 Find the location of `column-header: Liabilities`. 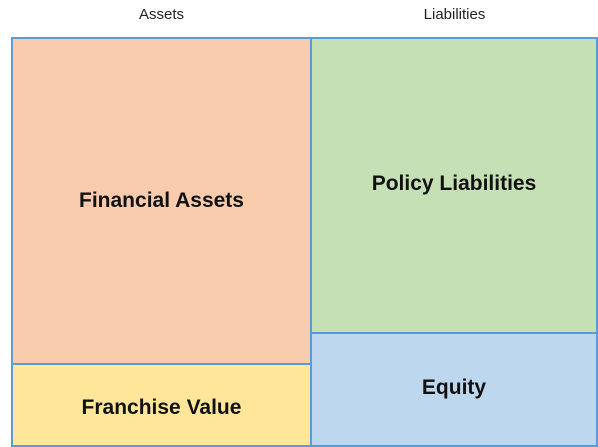

column-header: Liabilities is located at coordinates (454, 14).